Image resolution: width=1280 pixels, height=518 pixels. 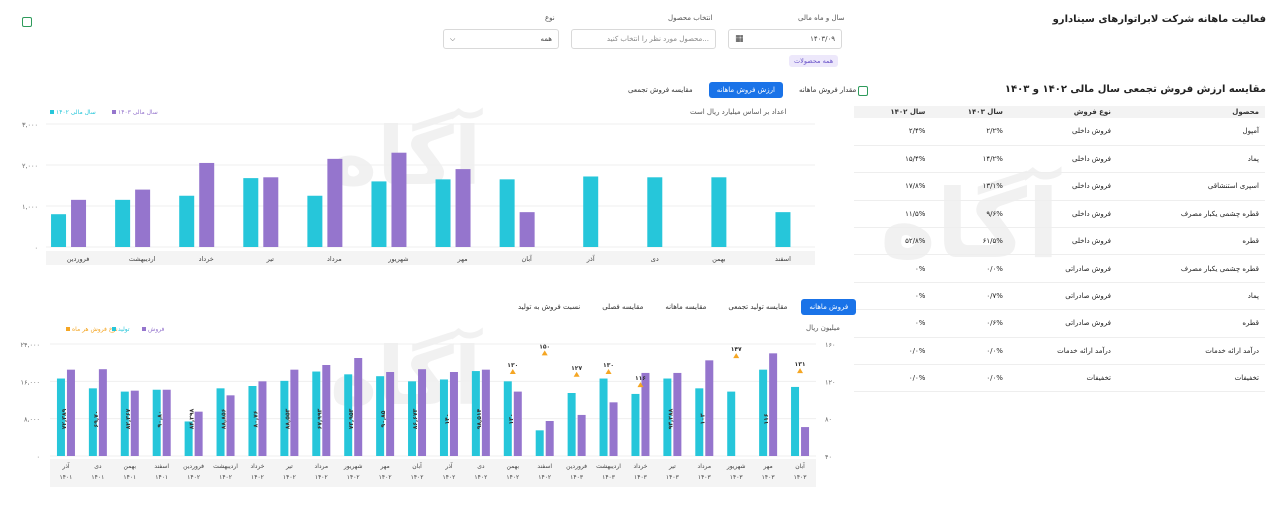 I want to click on x-tick-label: ۱۴۰۱, so click(x=161, y=477).